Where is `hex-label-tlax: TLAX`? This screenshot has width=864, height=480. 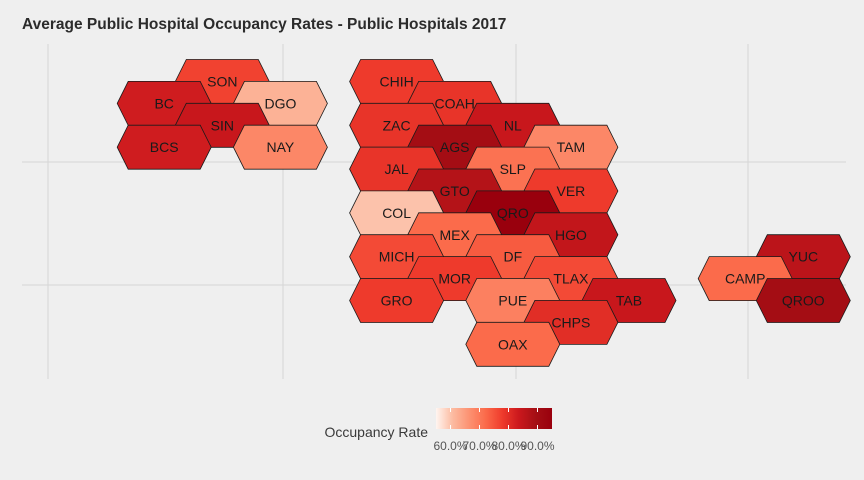 hex-label-tlax: TLAX is located at coordinates (571, 279).